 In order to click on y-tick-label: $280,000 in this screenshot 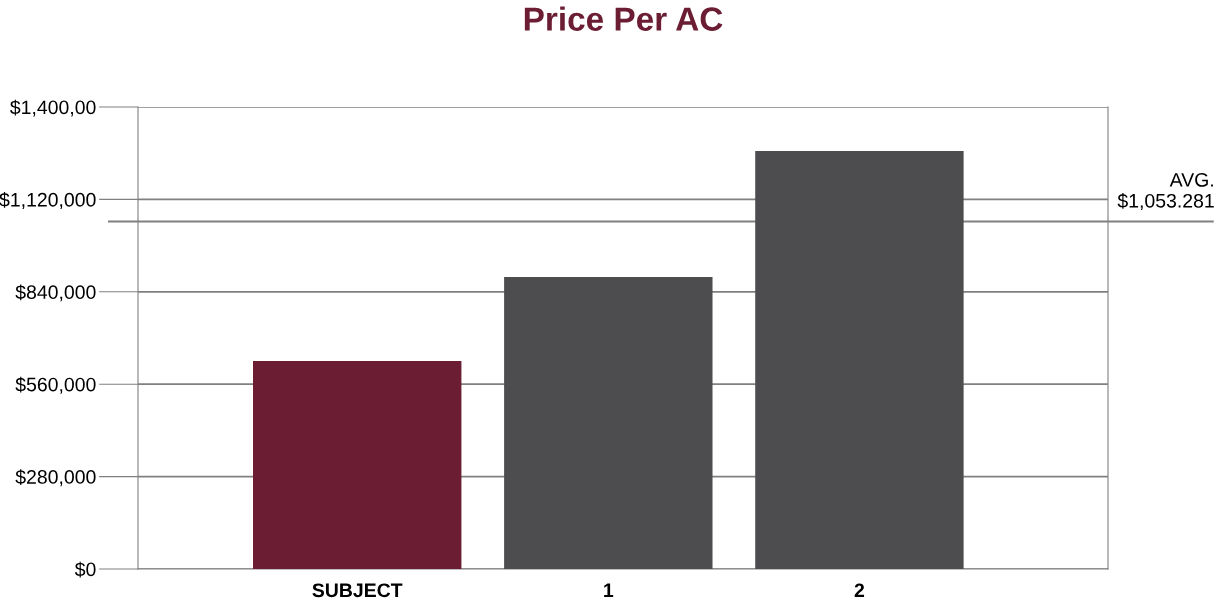, I will do `click(55, 478)`.